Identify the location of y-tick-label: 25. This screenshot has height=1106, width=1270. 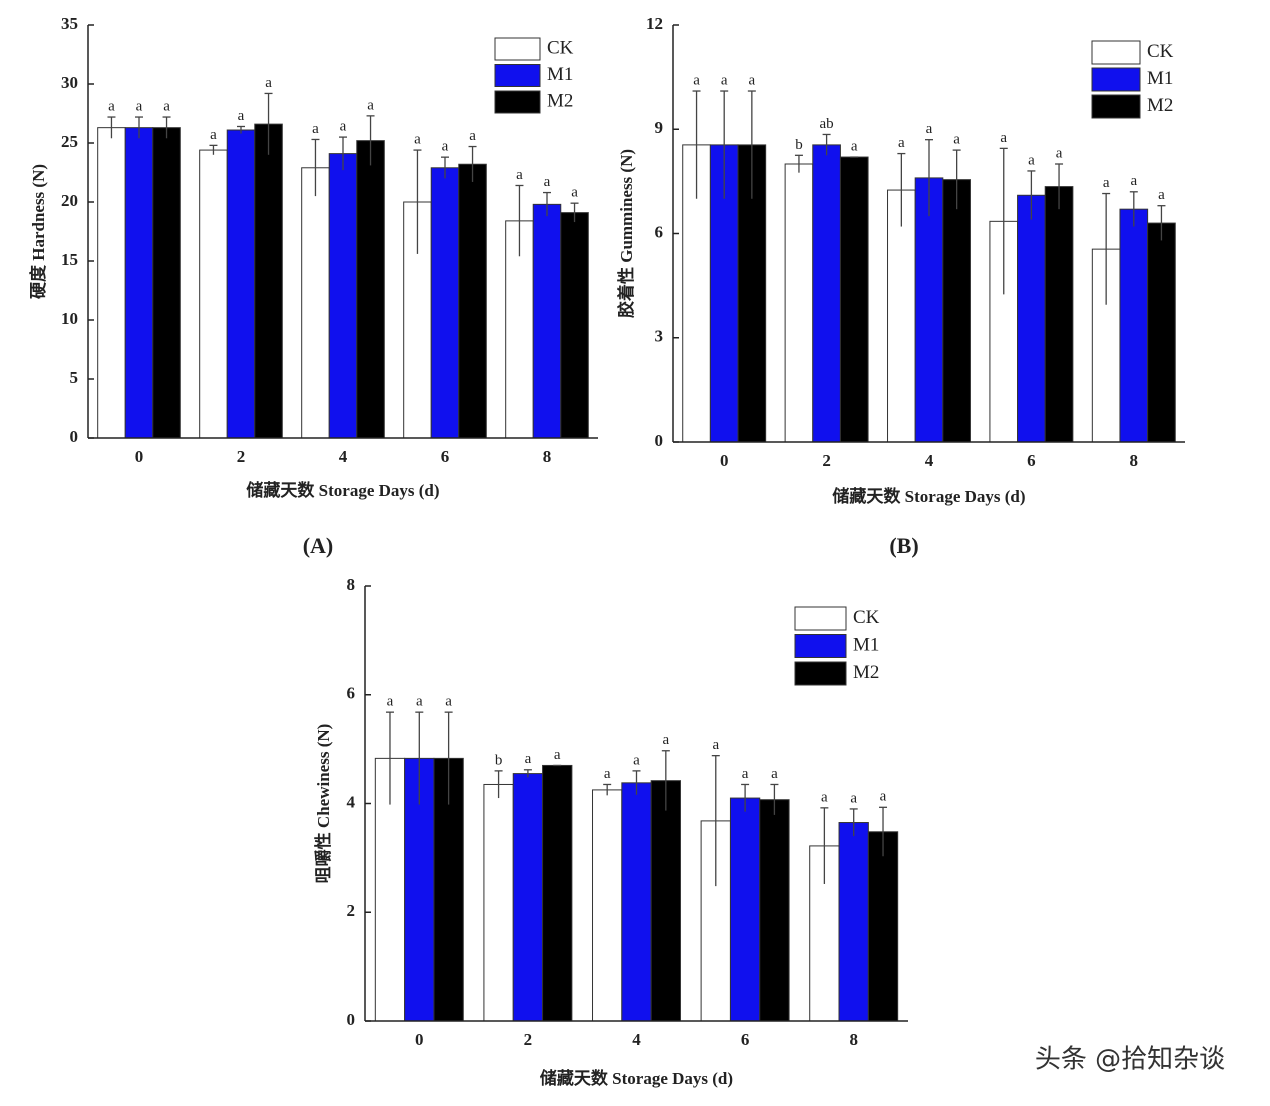
(69, 141).